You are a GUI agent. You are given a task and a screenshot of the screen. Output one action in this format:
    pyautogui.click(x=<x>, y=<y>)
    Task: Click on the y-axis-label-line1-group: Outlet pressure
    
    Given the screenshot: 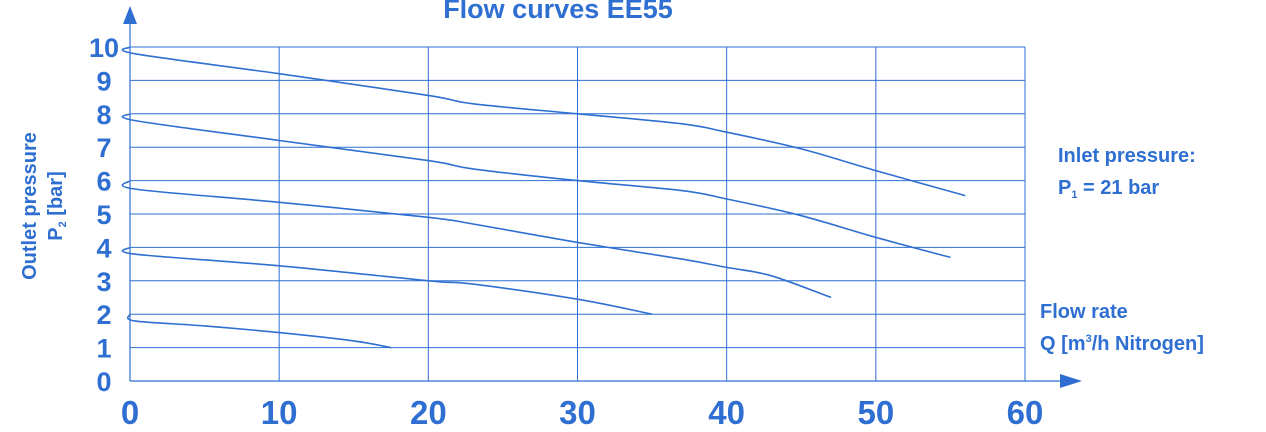 What is the action you would take?
    pyautogui.click(x=30, y=206)
    